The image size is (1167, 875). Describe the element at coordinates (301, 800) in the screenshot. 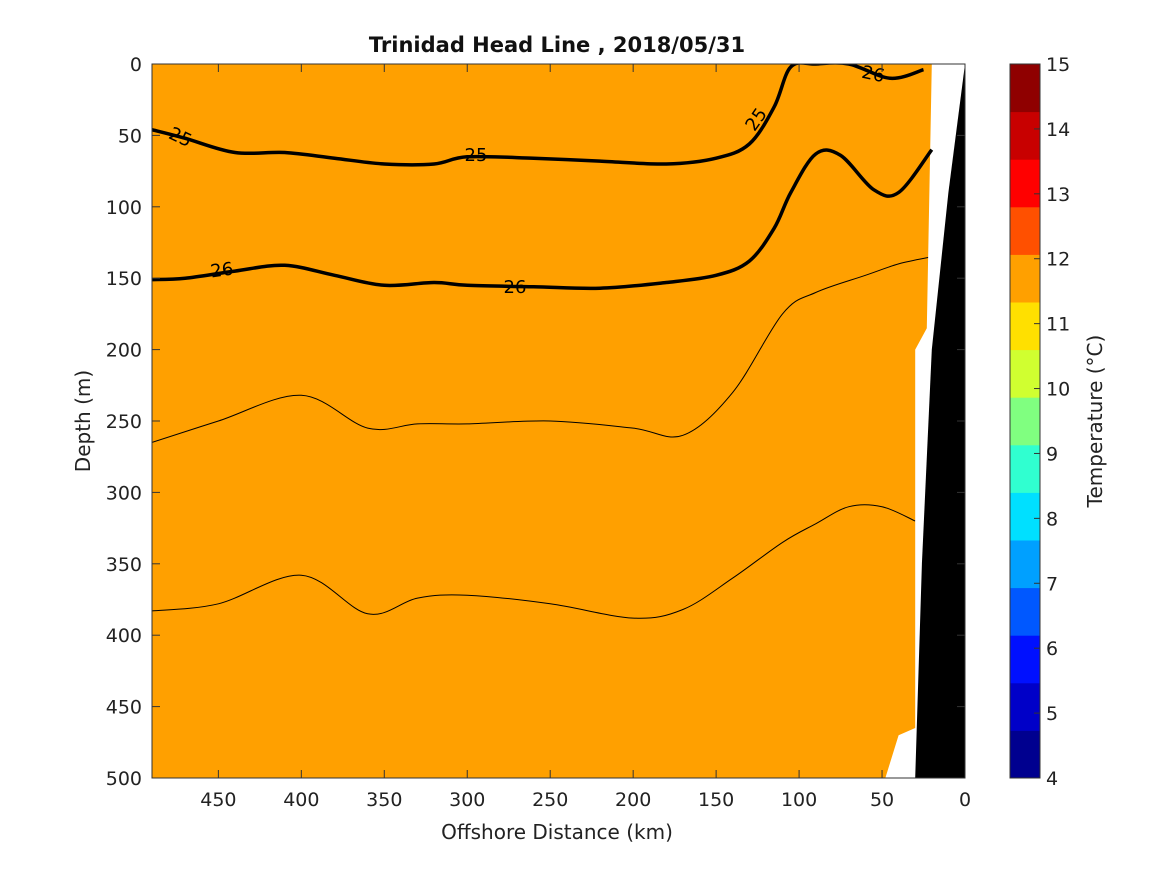

I see `x-tick-label: 400` at that location.